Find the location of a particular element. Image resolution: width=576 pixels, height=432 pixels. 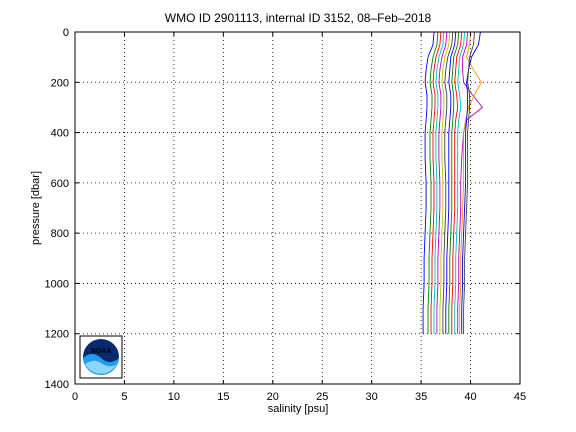

x-tick-label: 45 is located at coordinates (520, 397).